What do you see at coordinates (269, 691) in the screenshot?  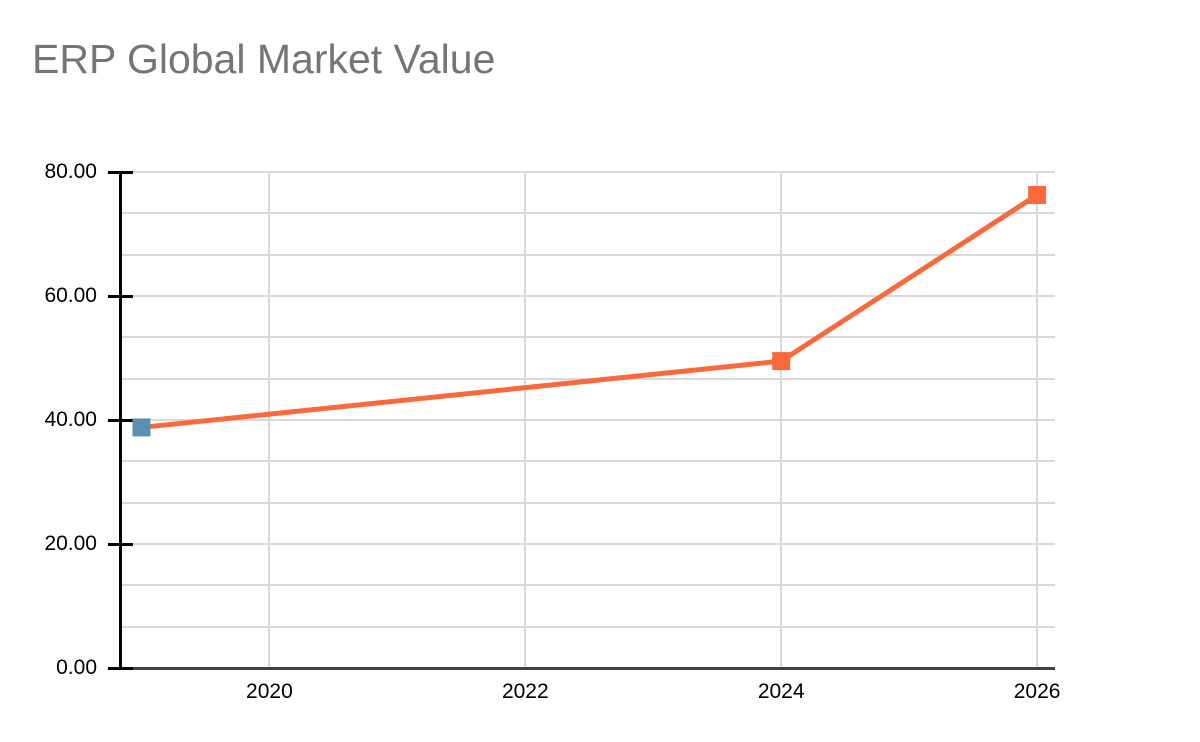 I see `x-axis-tick-label: 2020` at bounding box center [269, 691].